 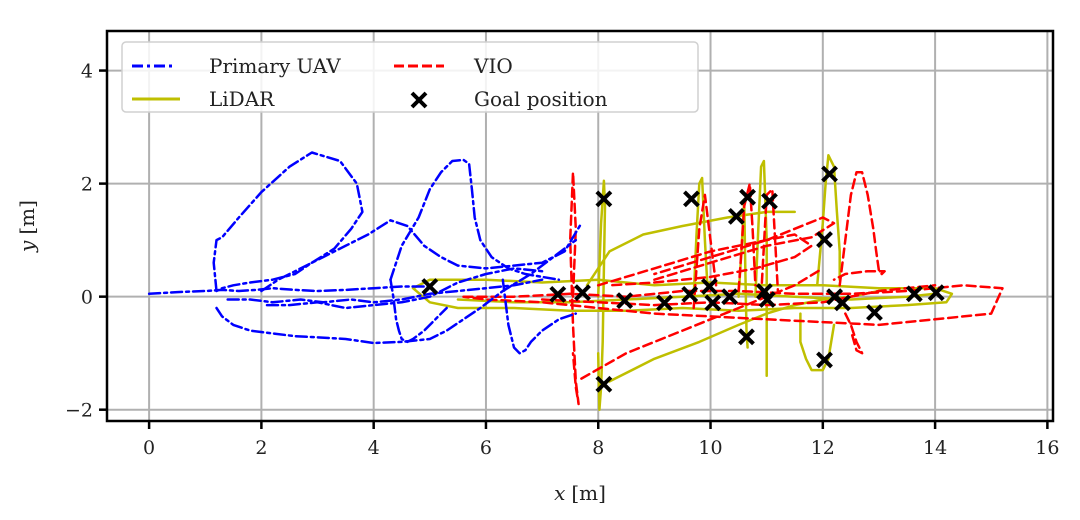 I want to click on y-axis-label: y [m], so click(x=27, y=226).